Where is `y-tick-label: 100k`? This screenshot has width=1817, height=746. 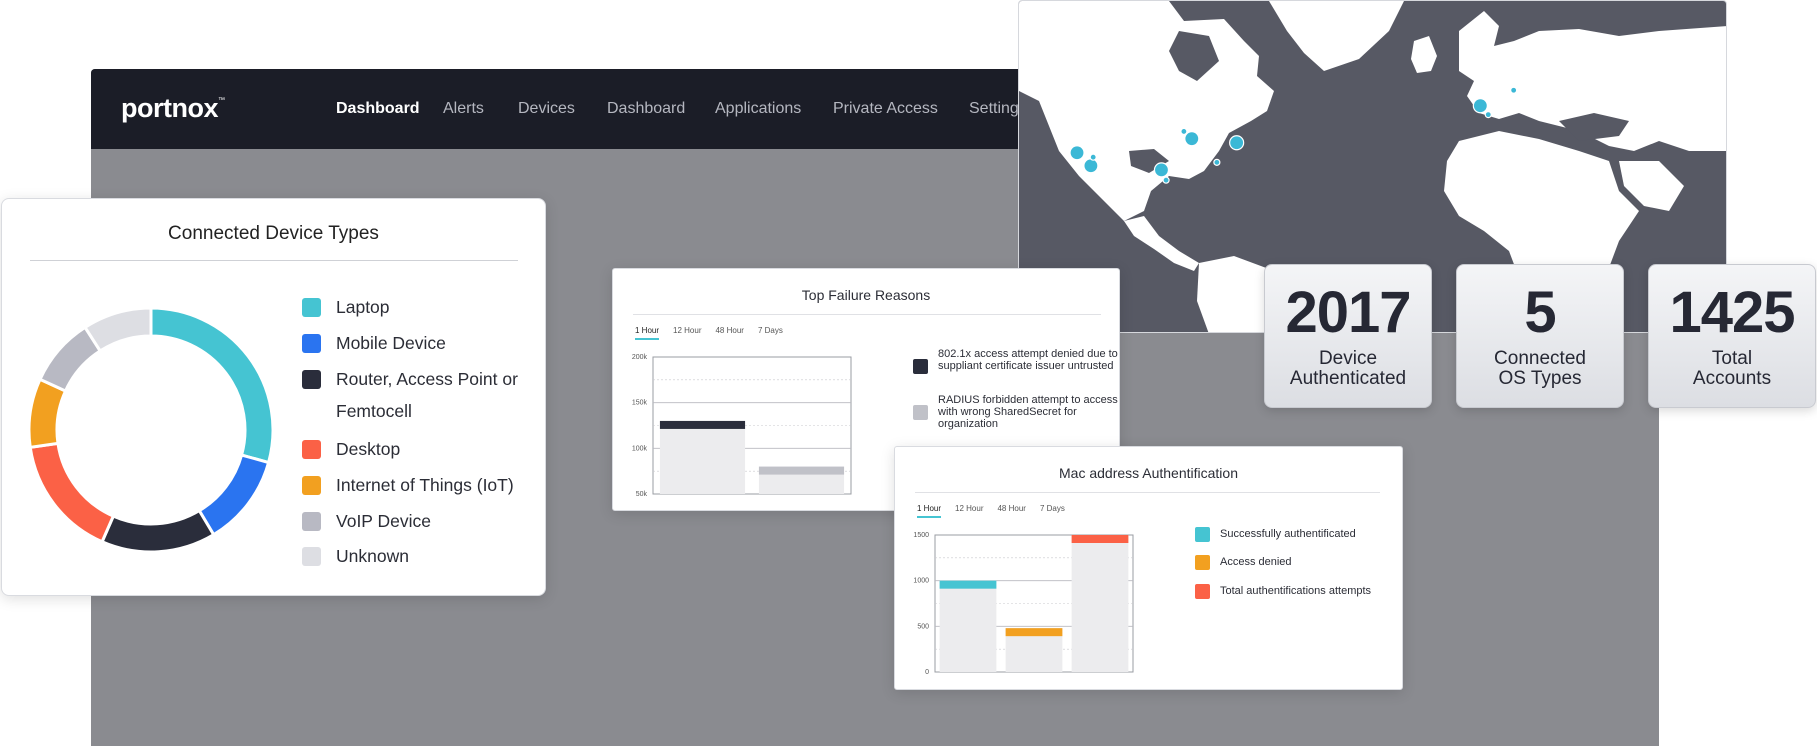 y-tick-label: 100k is located at coordinates (640, 448).